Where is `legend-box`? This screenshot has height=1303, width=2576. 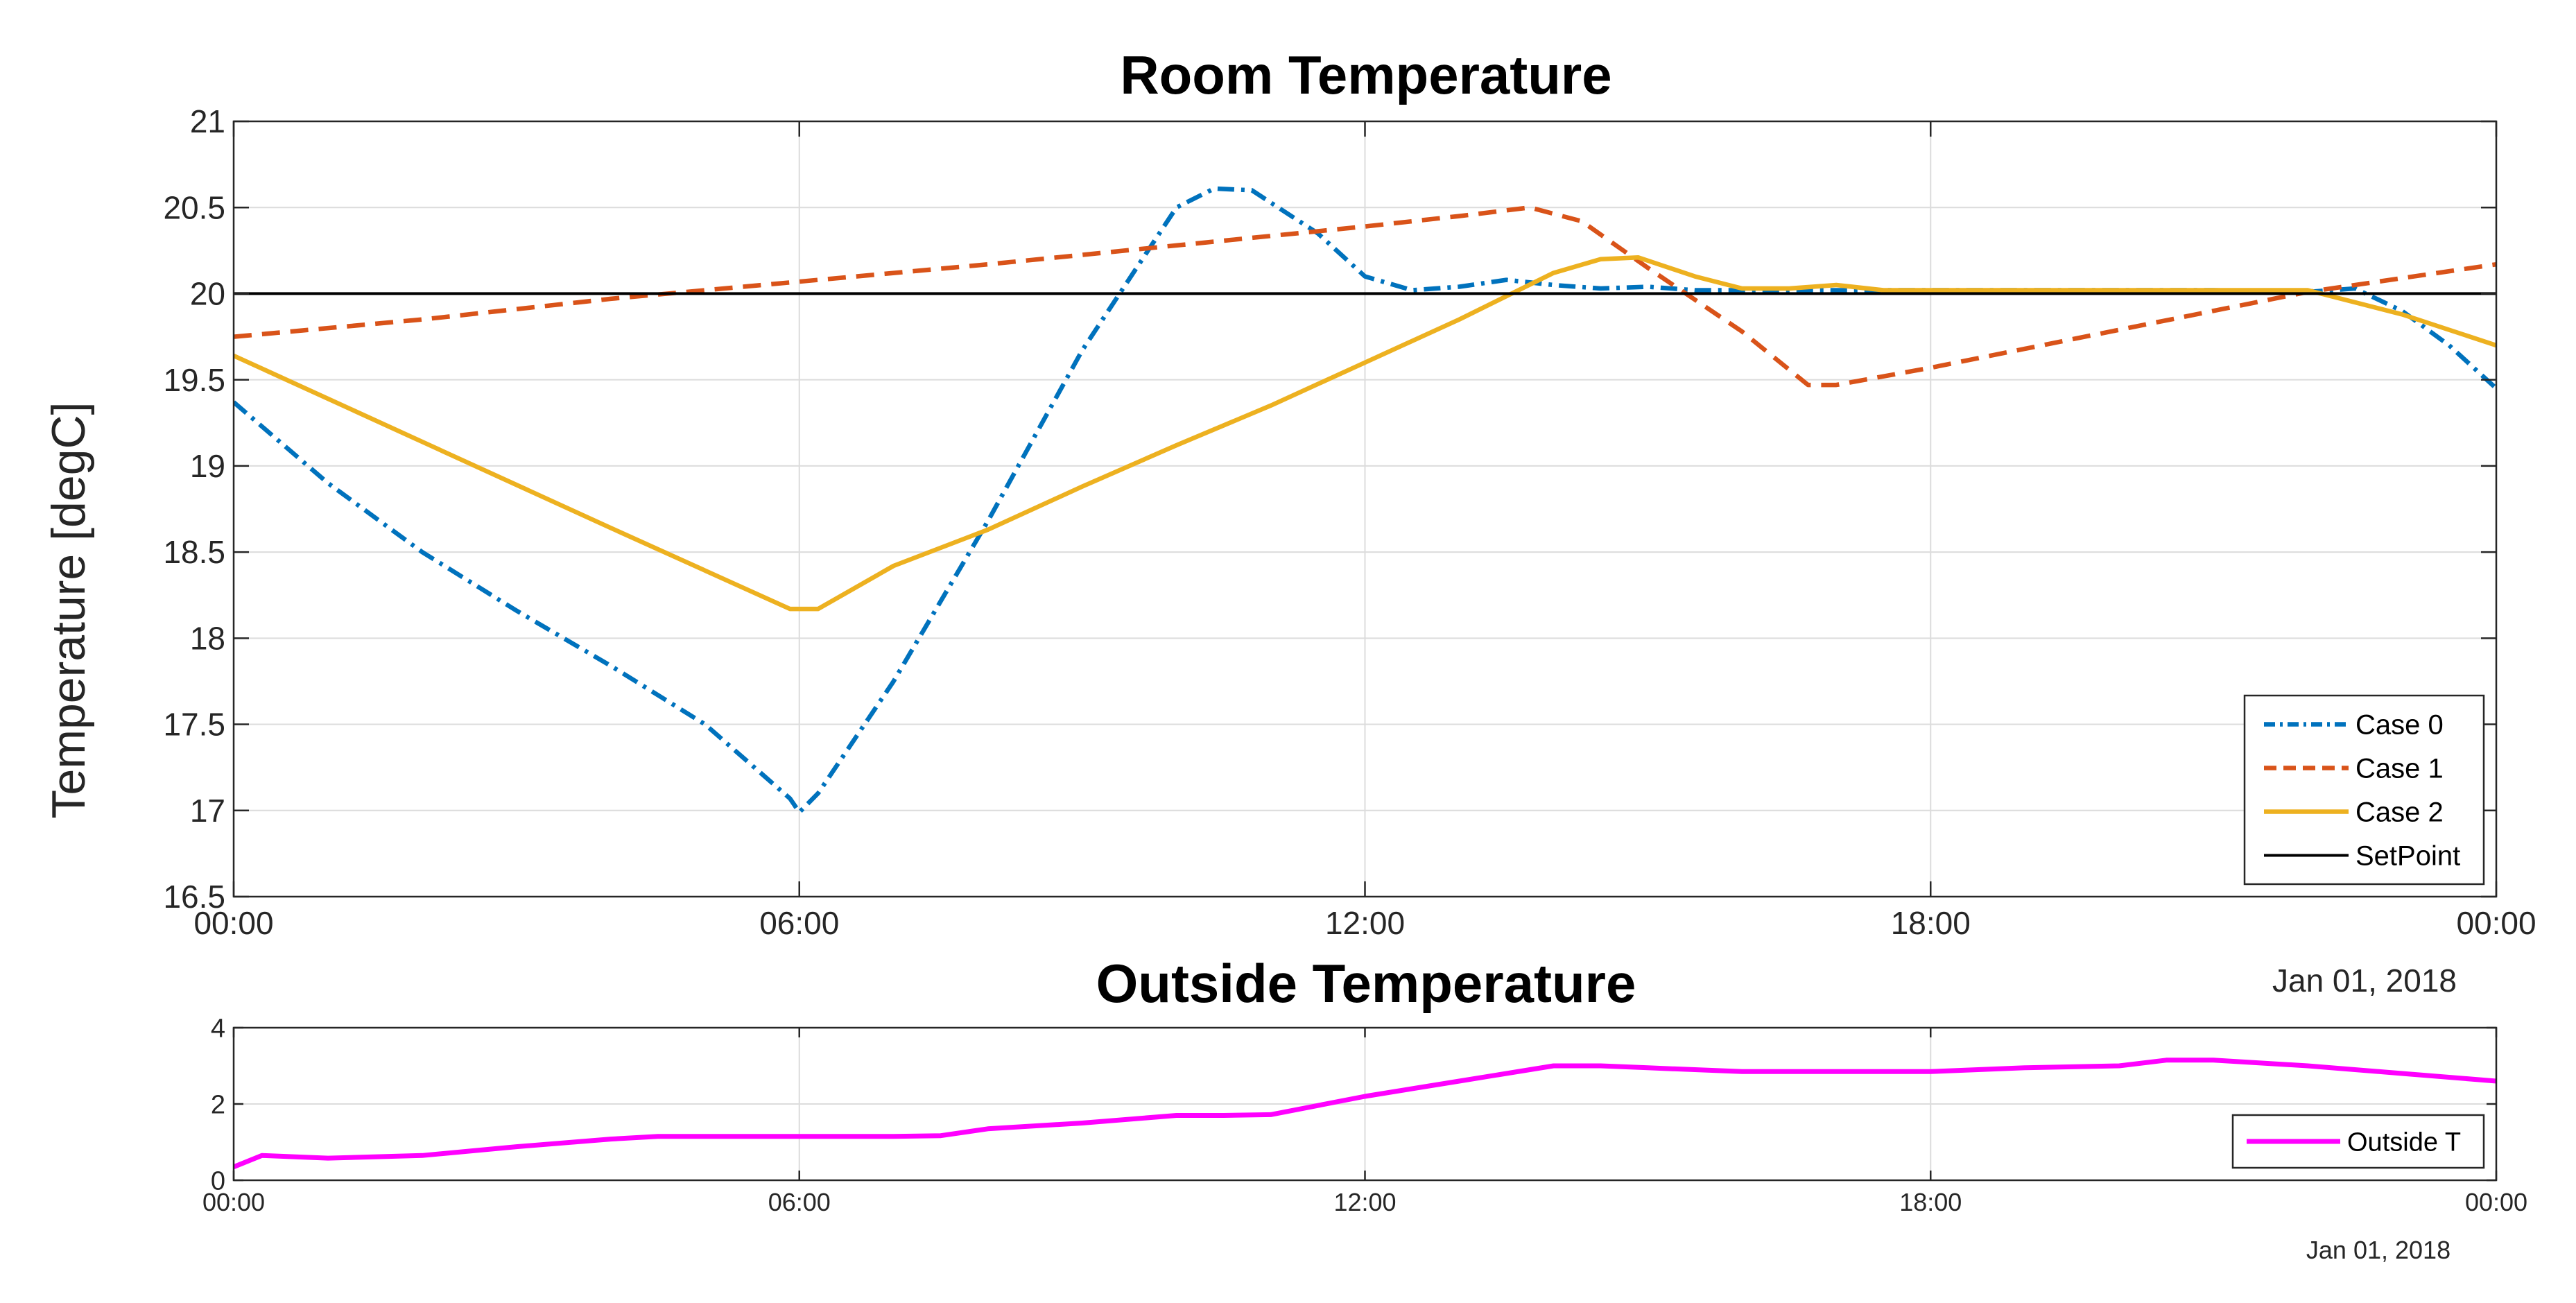 legend-box is located at coordinates (2364, 790).